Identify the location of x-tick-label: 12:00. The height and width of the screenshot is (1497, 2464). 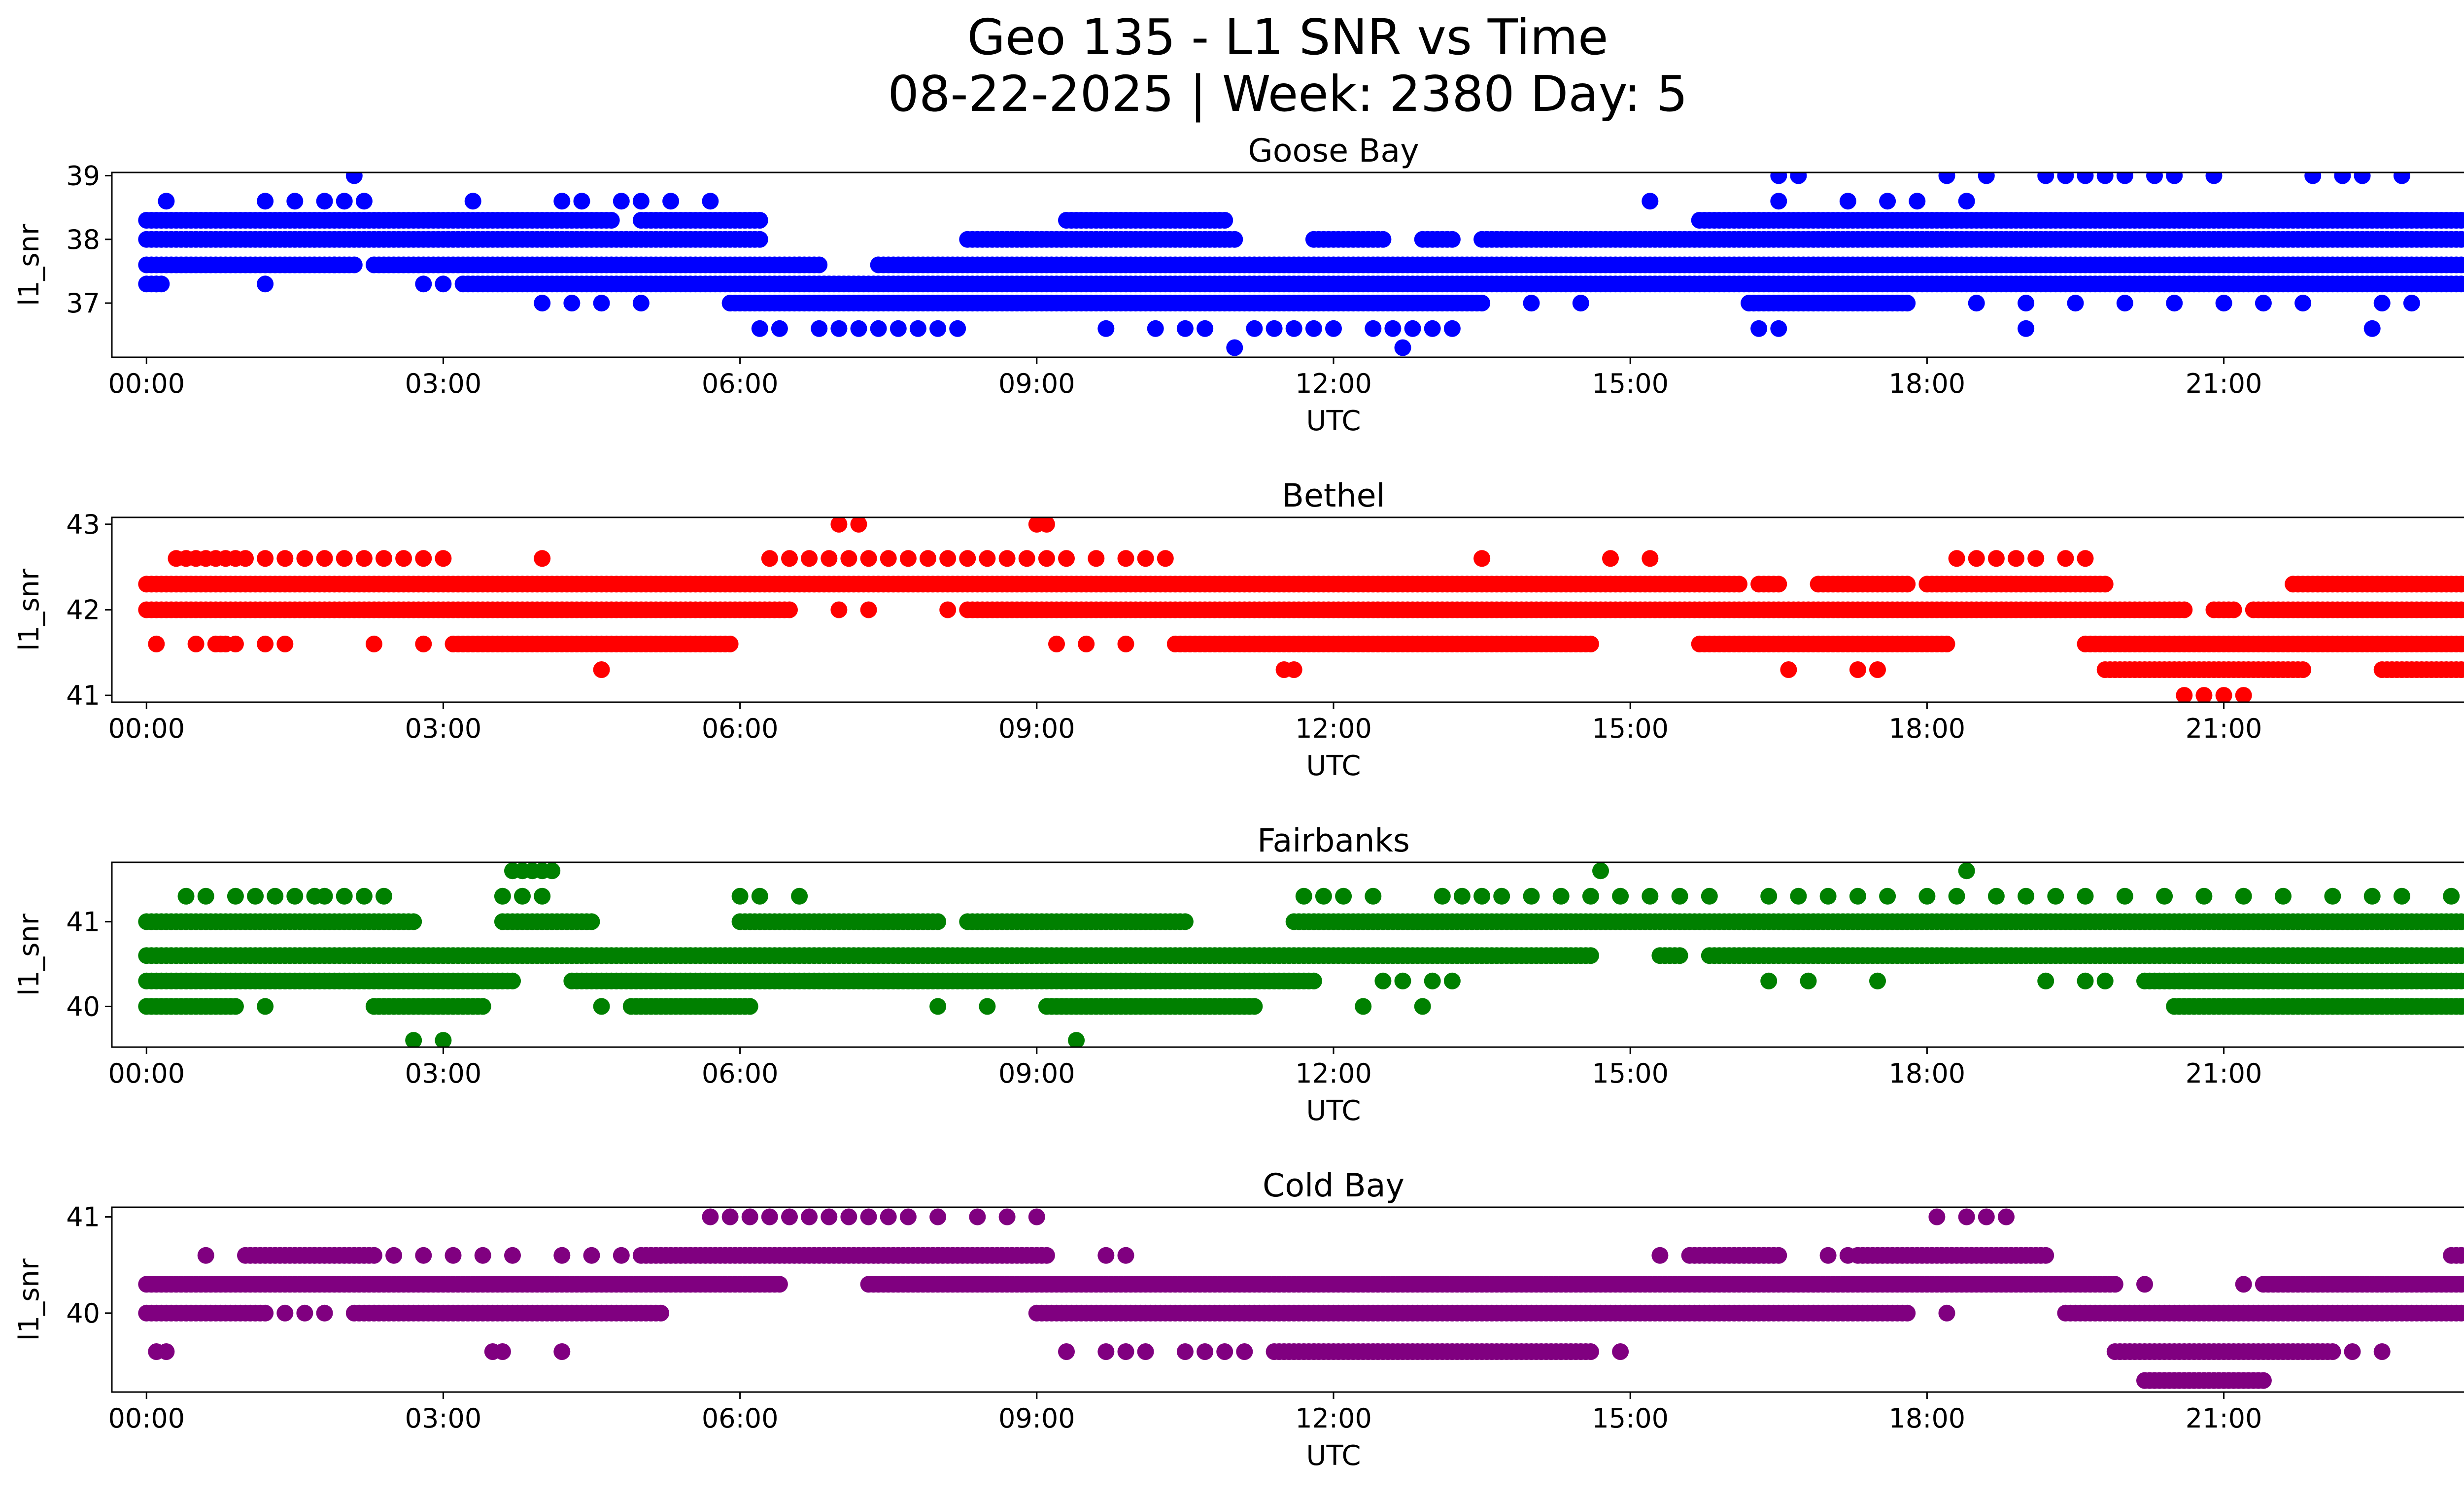
(1333, 383).